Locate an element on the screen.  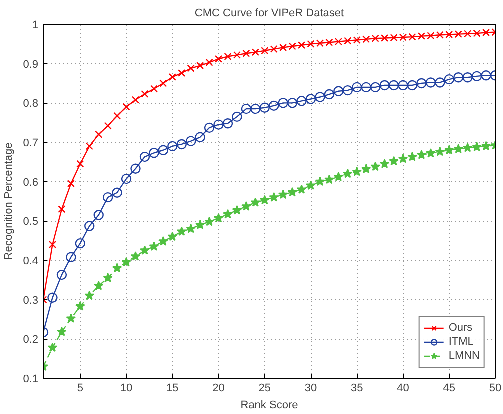
y-tick-label: 0.3 is located at coordinates (31, 300).